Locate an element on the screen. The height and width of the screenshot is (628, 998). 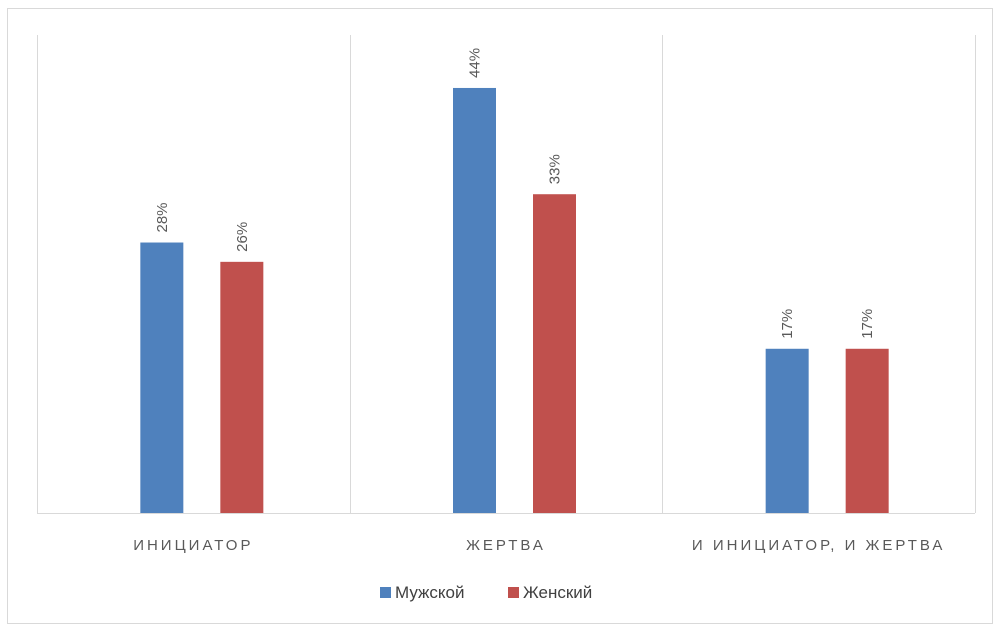
legend-label: Мужской is located at coordinates (430, 592).